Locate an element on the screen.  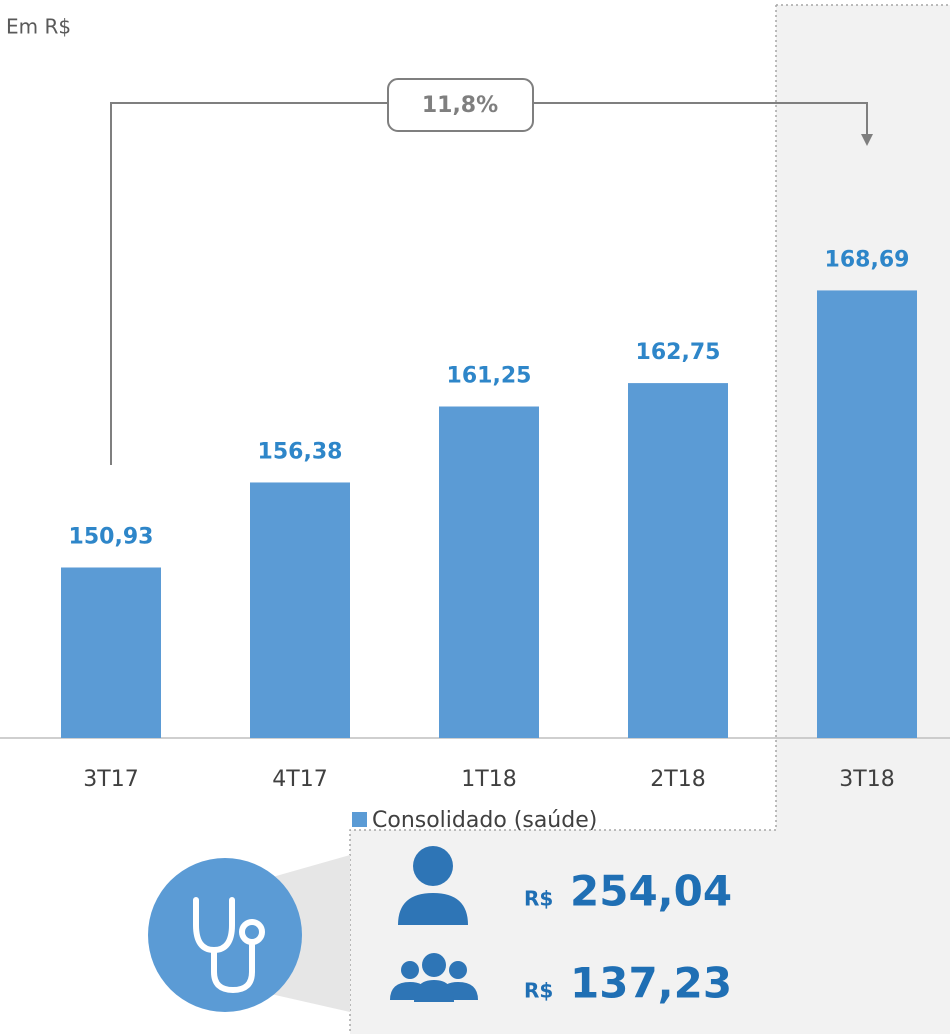
x-tick-label: 3T17 is located at coordinates (110, 779).